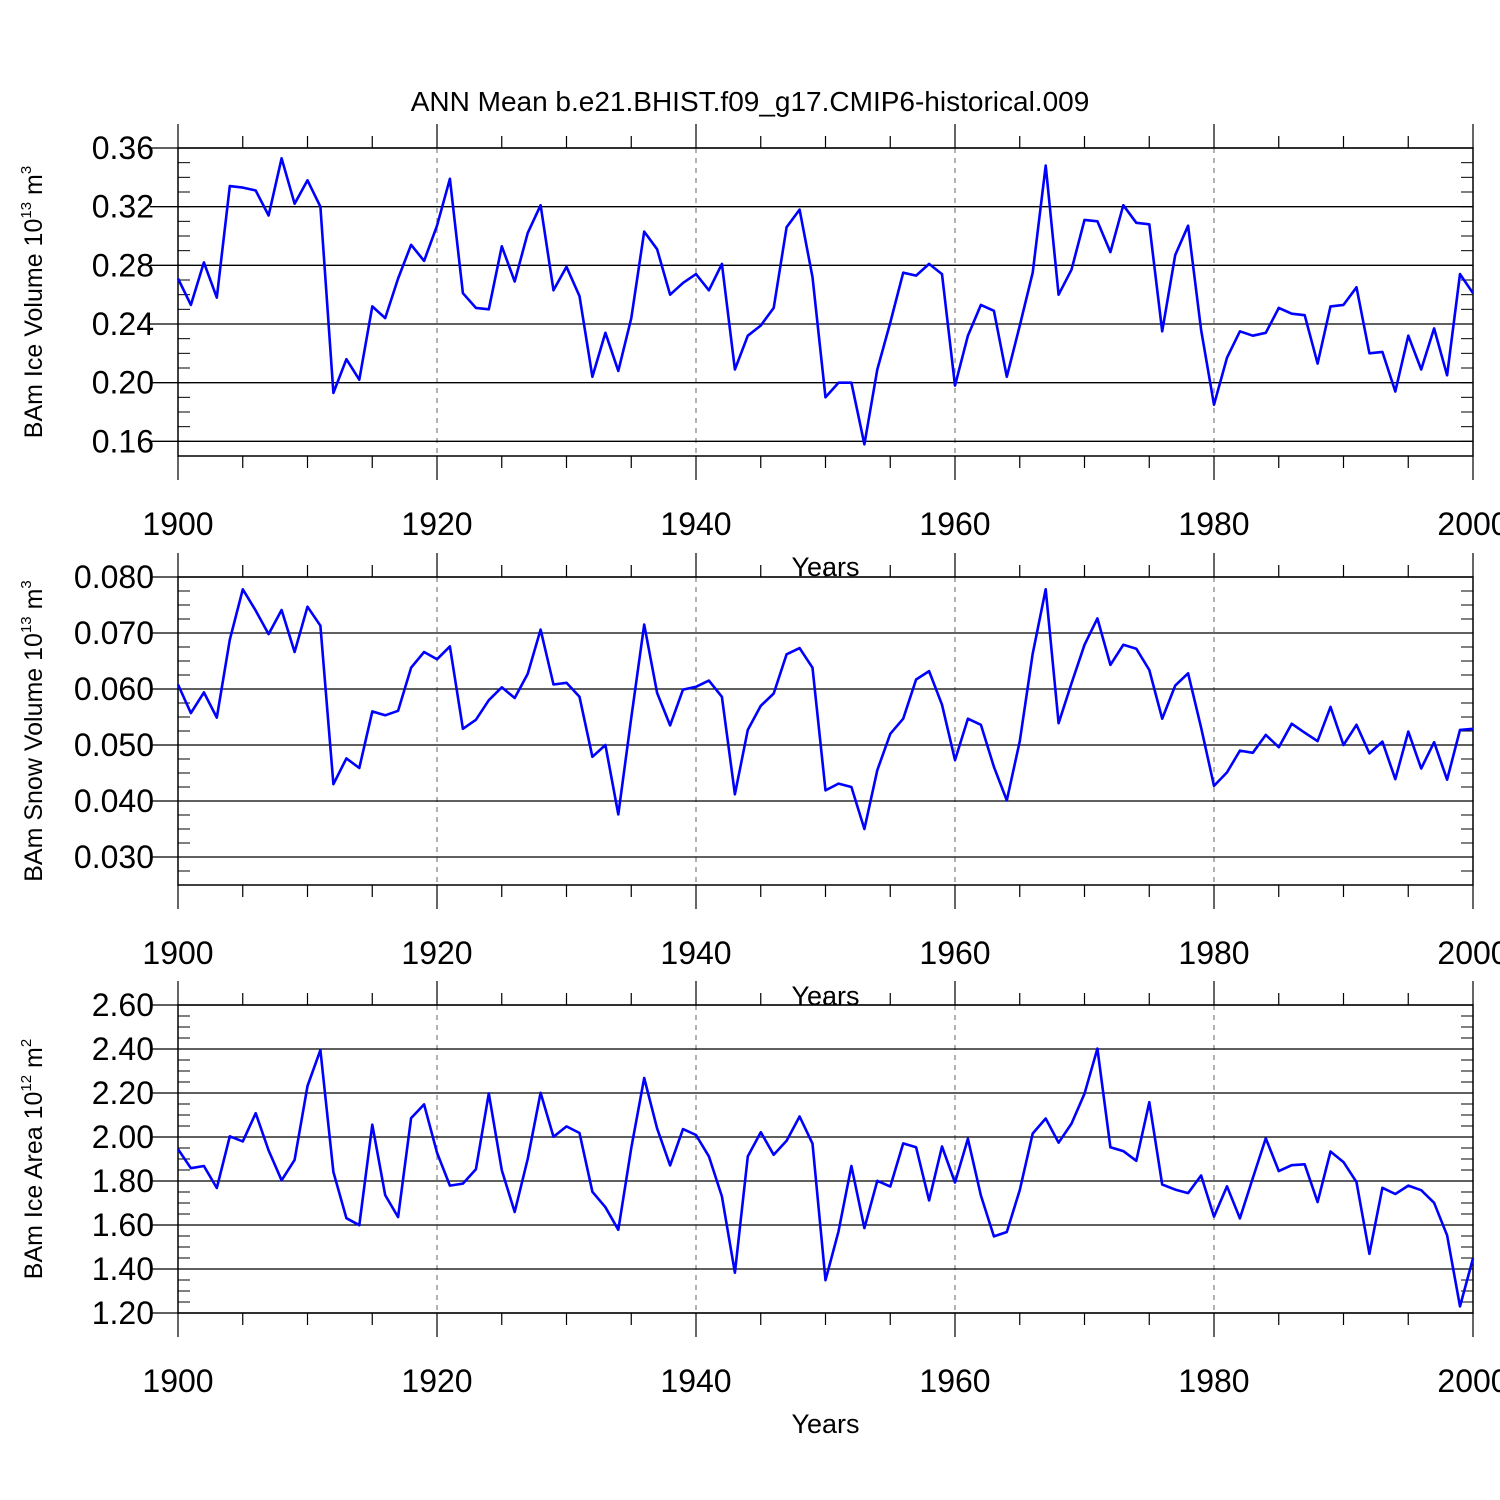 Image resolution: width=1500 pixels, height=1500 pixels. I want to click on y-tick-label: 1.80, so click(123, 1181).